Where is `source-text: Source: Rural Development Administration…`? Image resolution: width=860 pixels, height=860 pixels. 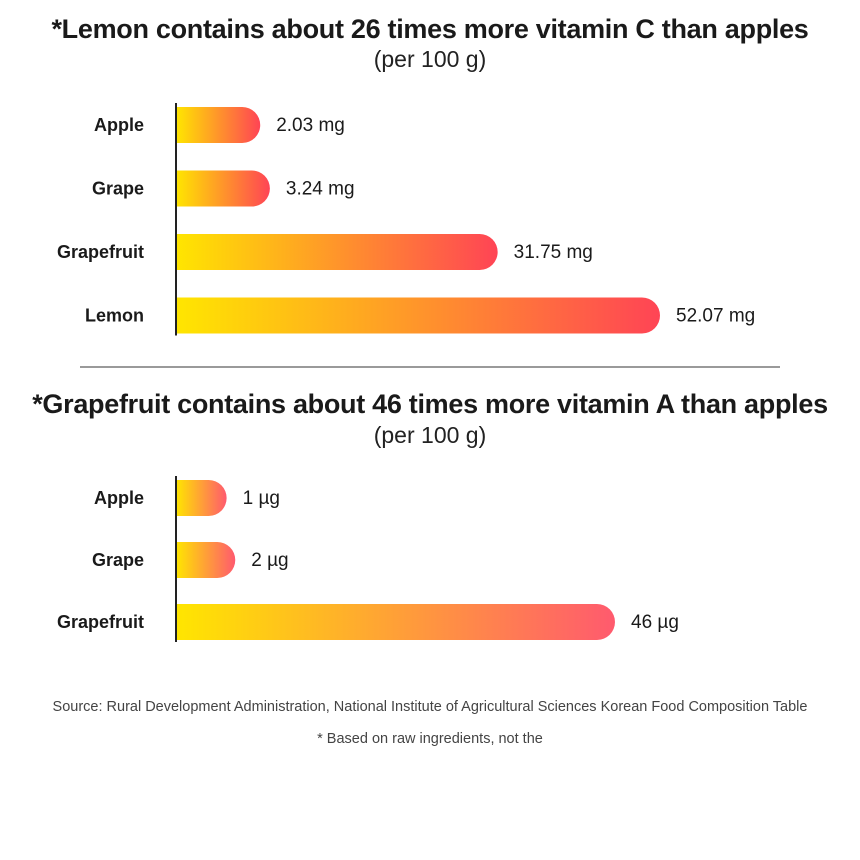
source-text: Source: Rural Development Administration… is located at coordinates (430, 707).